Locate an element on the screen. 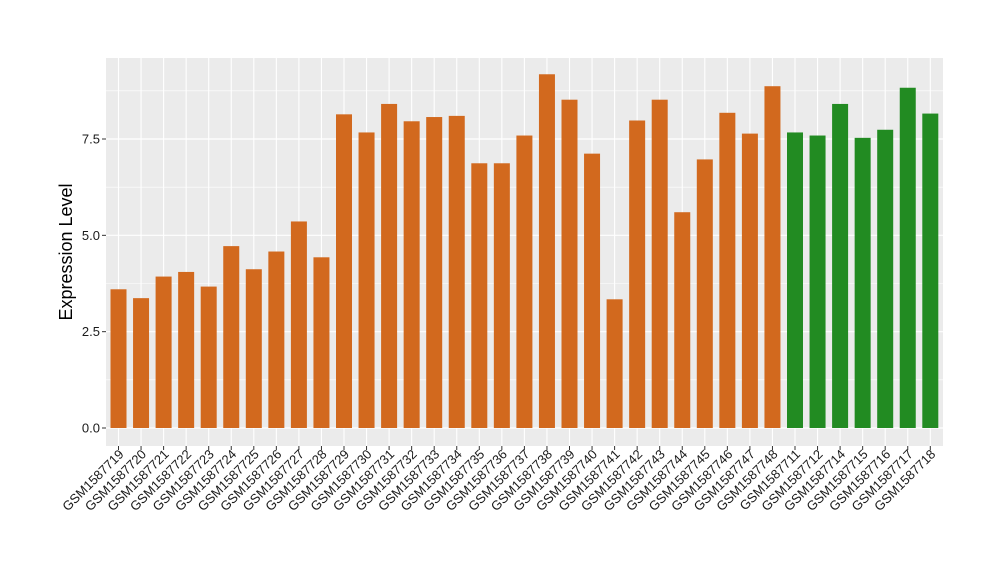  y-tick-label: 0.0 is located at coordinates (91, 428).